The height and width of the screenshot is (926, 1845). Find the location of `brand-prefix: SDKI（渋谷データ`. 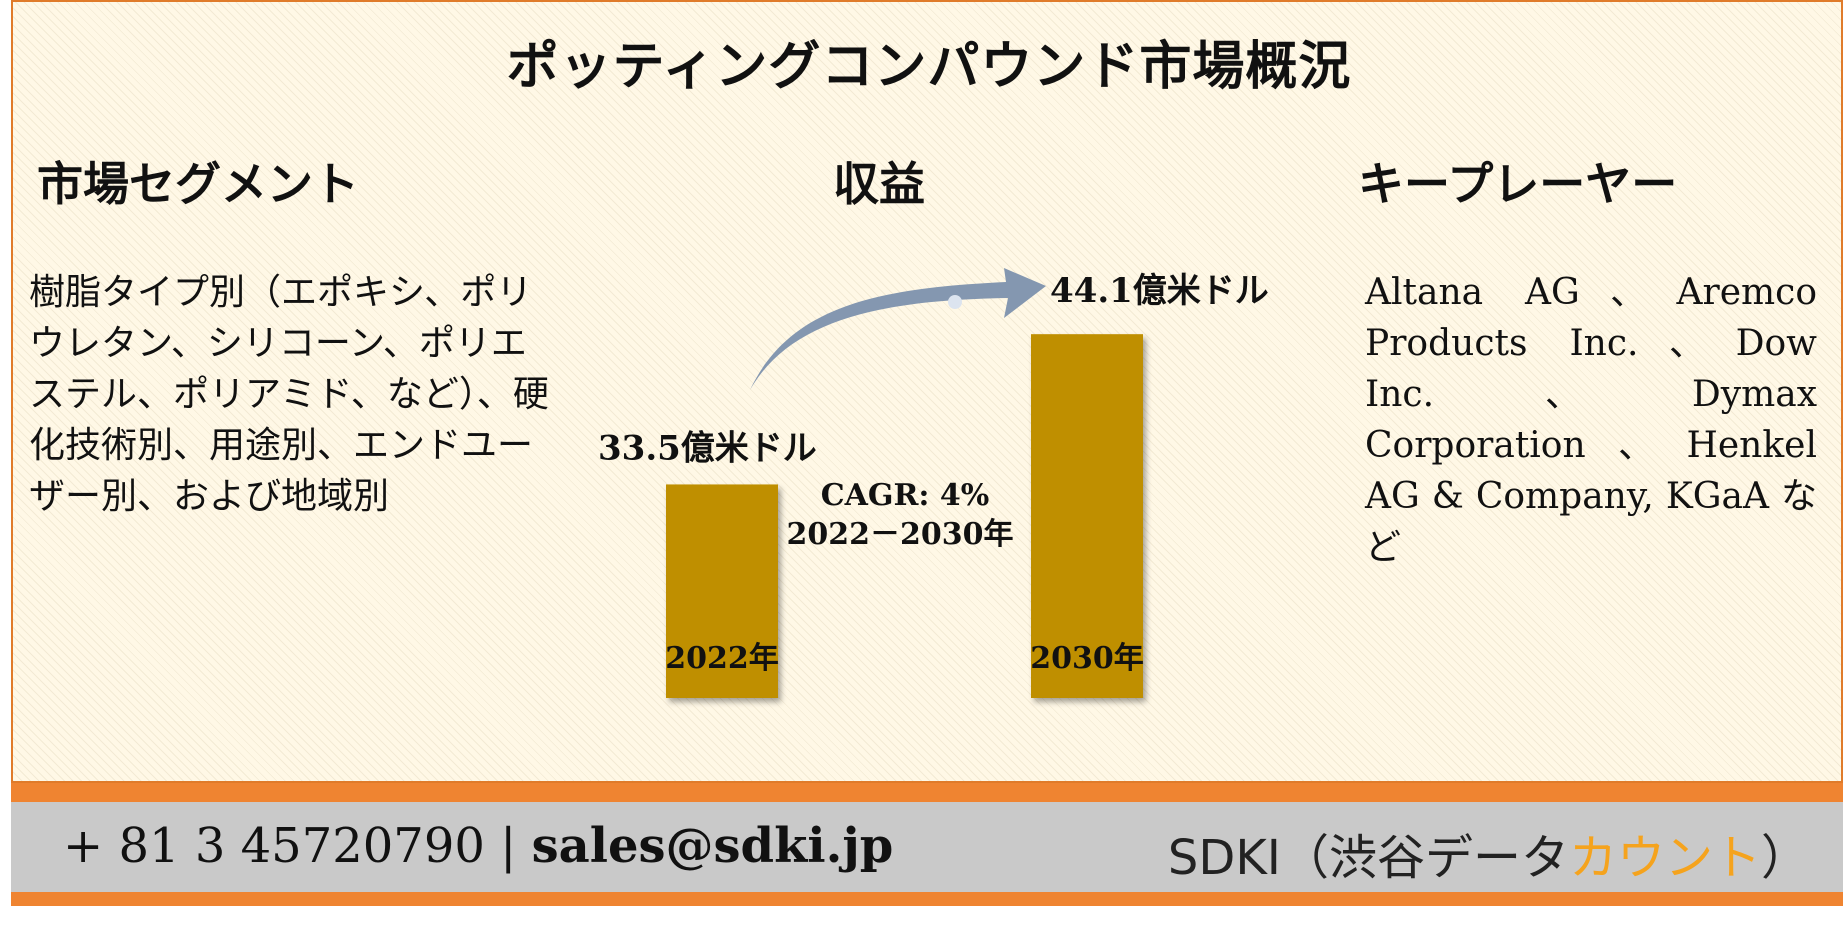

brand-prefix: SDKI（渋谷データ is located at coordinates (1368, 858).